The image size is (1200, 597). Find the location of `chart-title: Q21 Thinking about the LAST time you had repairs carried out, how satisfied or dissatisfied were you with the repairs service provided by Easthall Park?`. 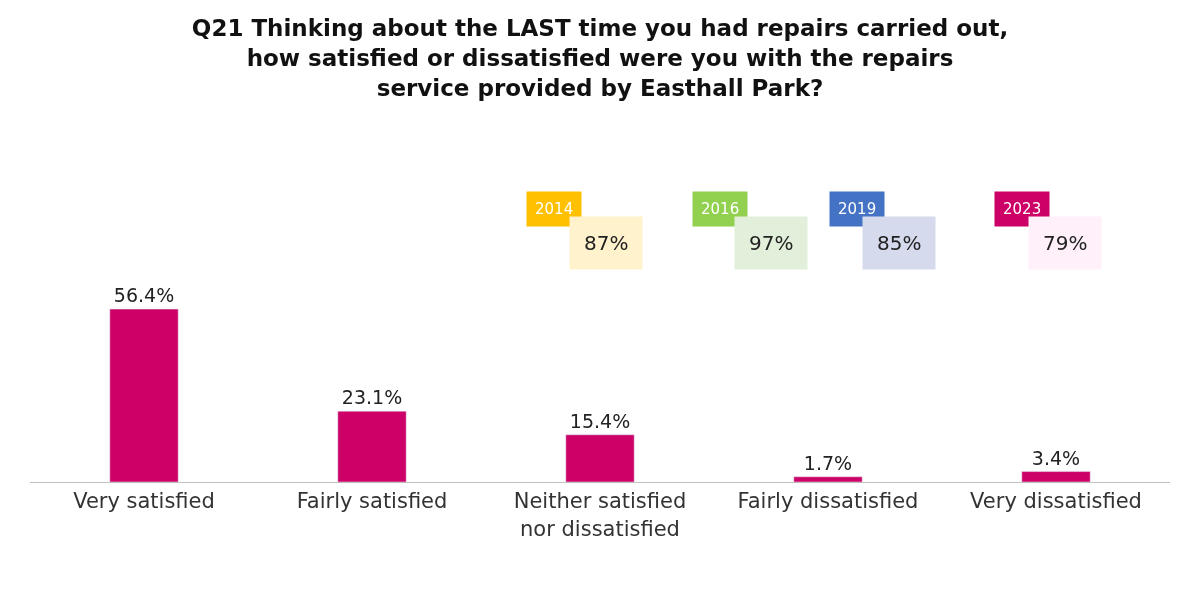

chart-title: Q21 Thinking about the LAST time you had repairs carried out, how satisfied or dissatisfied were you with the repairs service provided by Easthall Park? is located at coordinates (600, 57).